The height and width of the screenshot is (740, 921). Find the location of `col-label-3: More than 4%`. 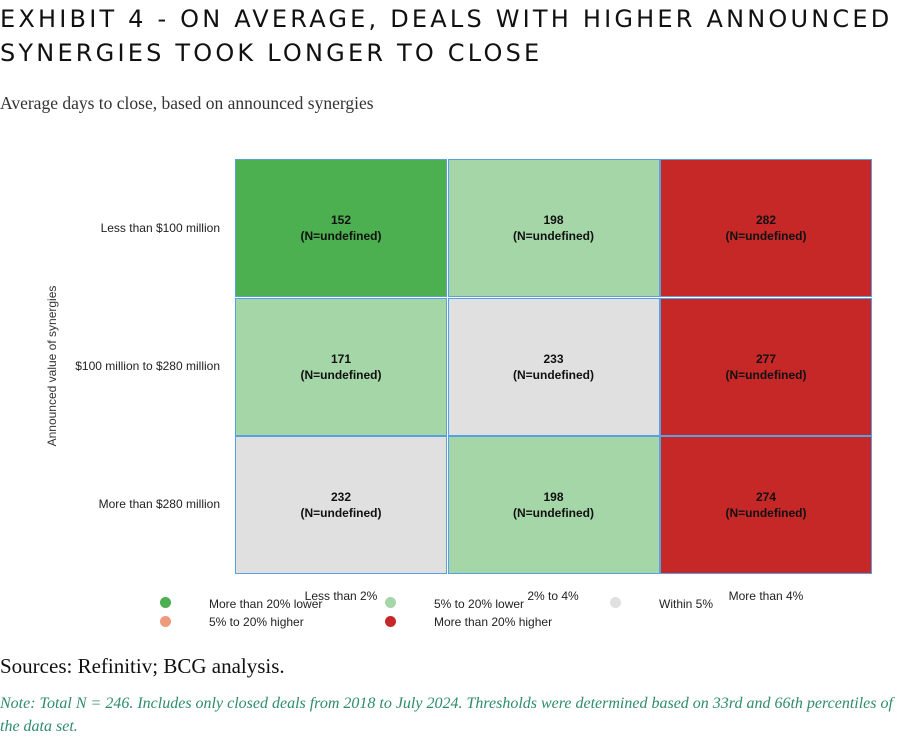

col-label-3: More than 4% is located at coordinates (766, 596).